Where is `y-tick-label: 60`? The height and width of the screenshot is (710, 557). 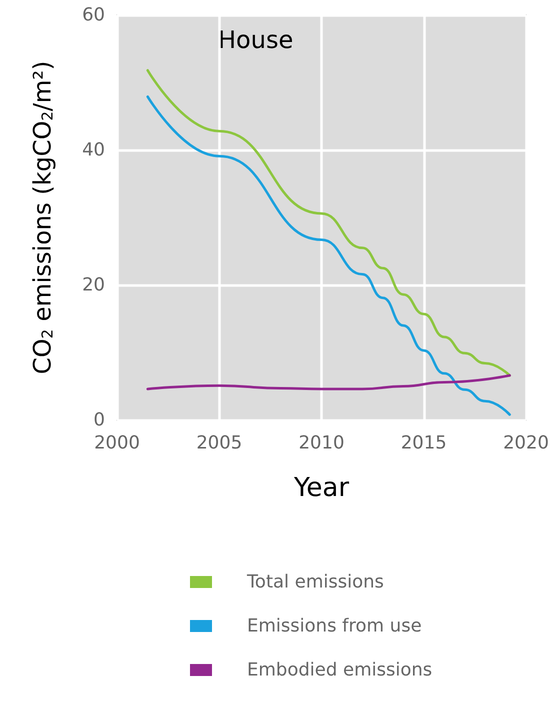 y-tick-label: 60 is located at coordinates (93, 15).